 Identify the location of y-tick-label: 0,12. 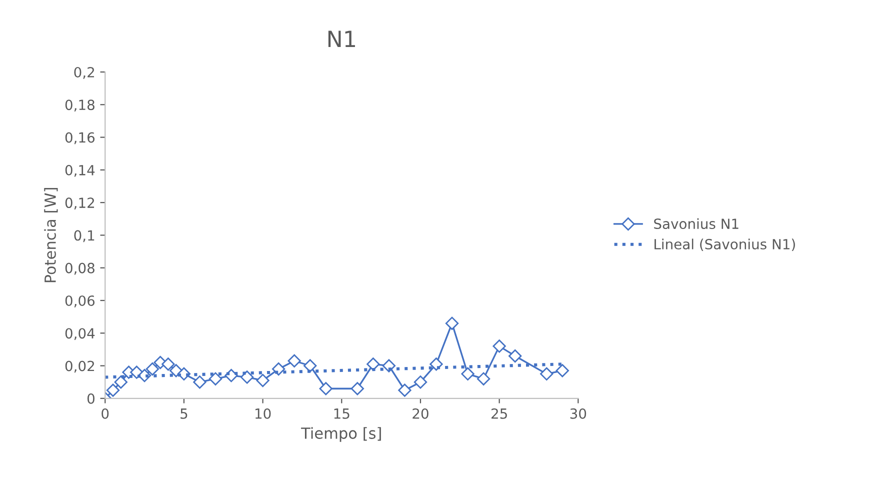
(79, 204).